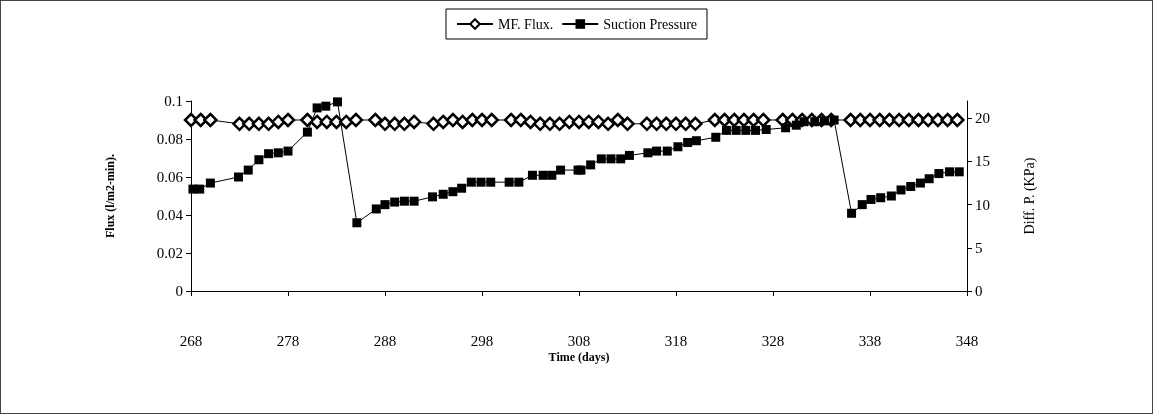 Image resolution: width=1153 pixels, height=414 pixels. What do you see at coordinates (982, 204) in the screenshot?
I see `y2-tick-label: 10` at bounding box center [982, 204].